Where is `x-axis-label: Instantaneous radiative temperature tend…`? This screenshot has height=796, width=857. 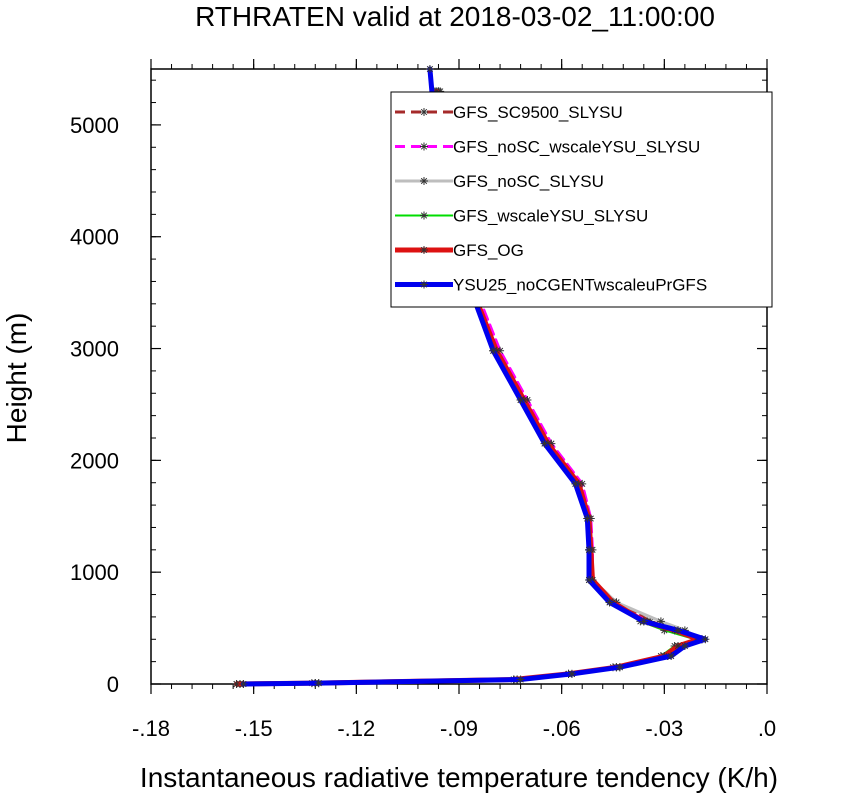 x-axis-label: Instantaneous radiative temperature tend… is located at coordinates (459, 777).